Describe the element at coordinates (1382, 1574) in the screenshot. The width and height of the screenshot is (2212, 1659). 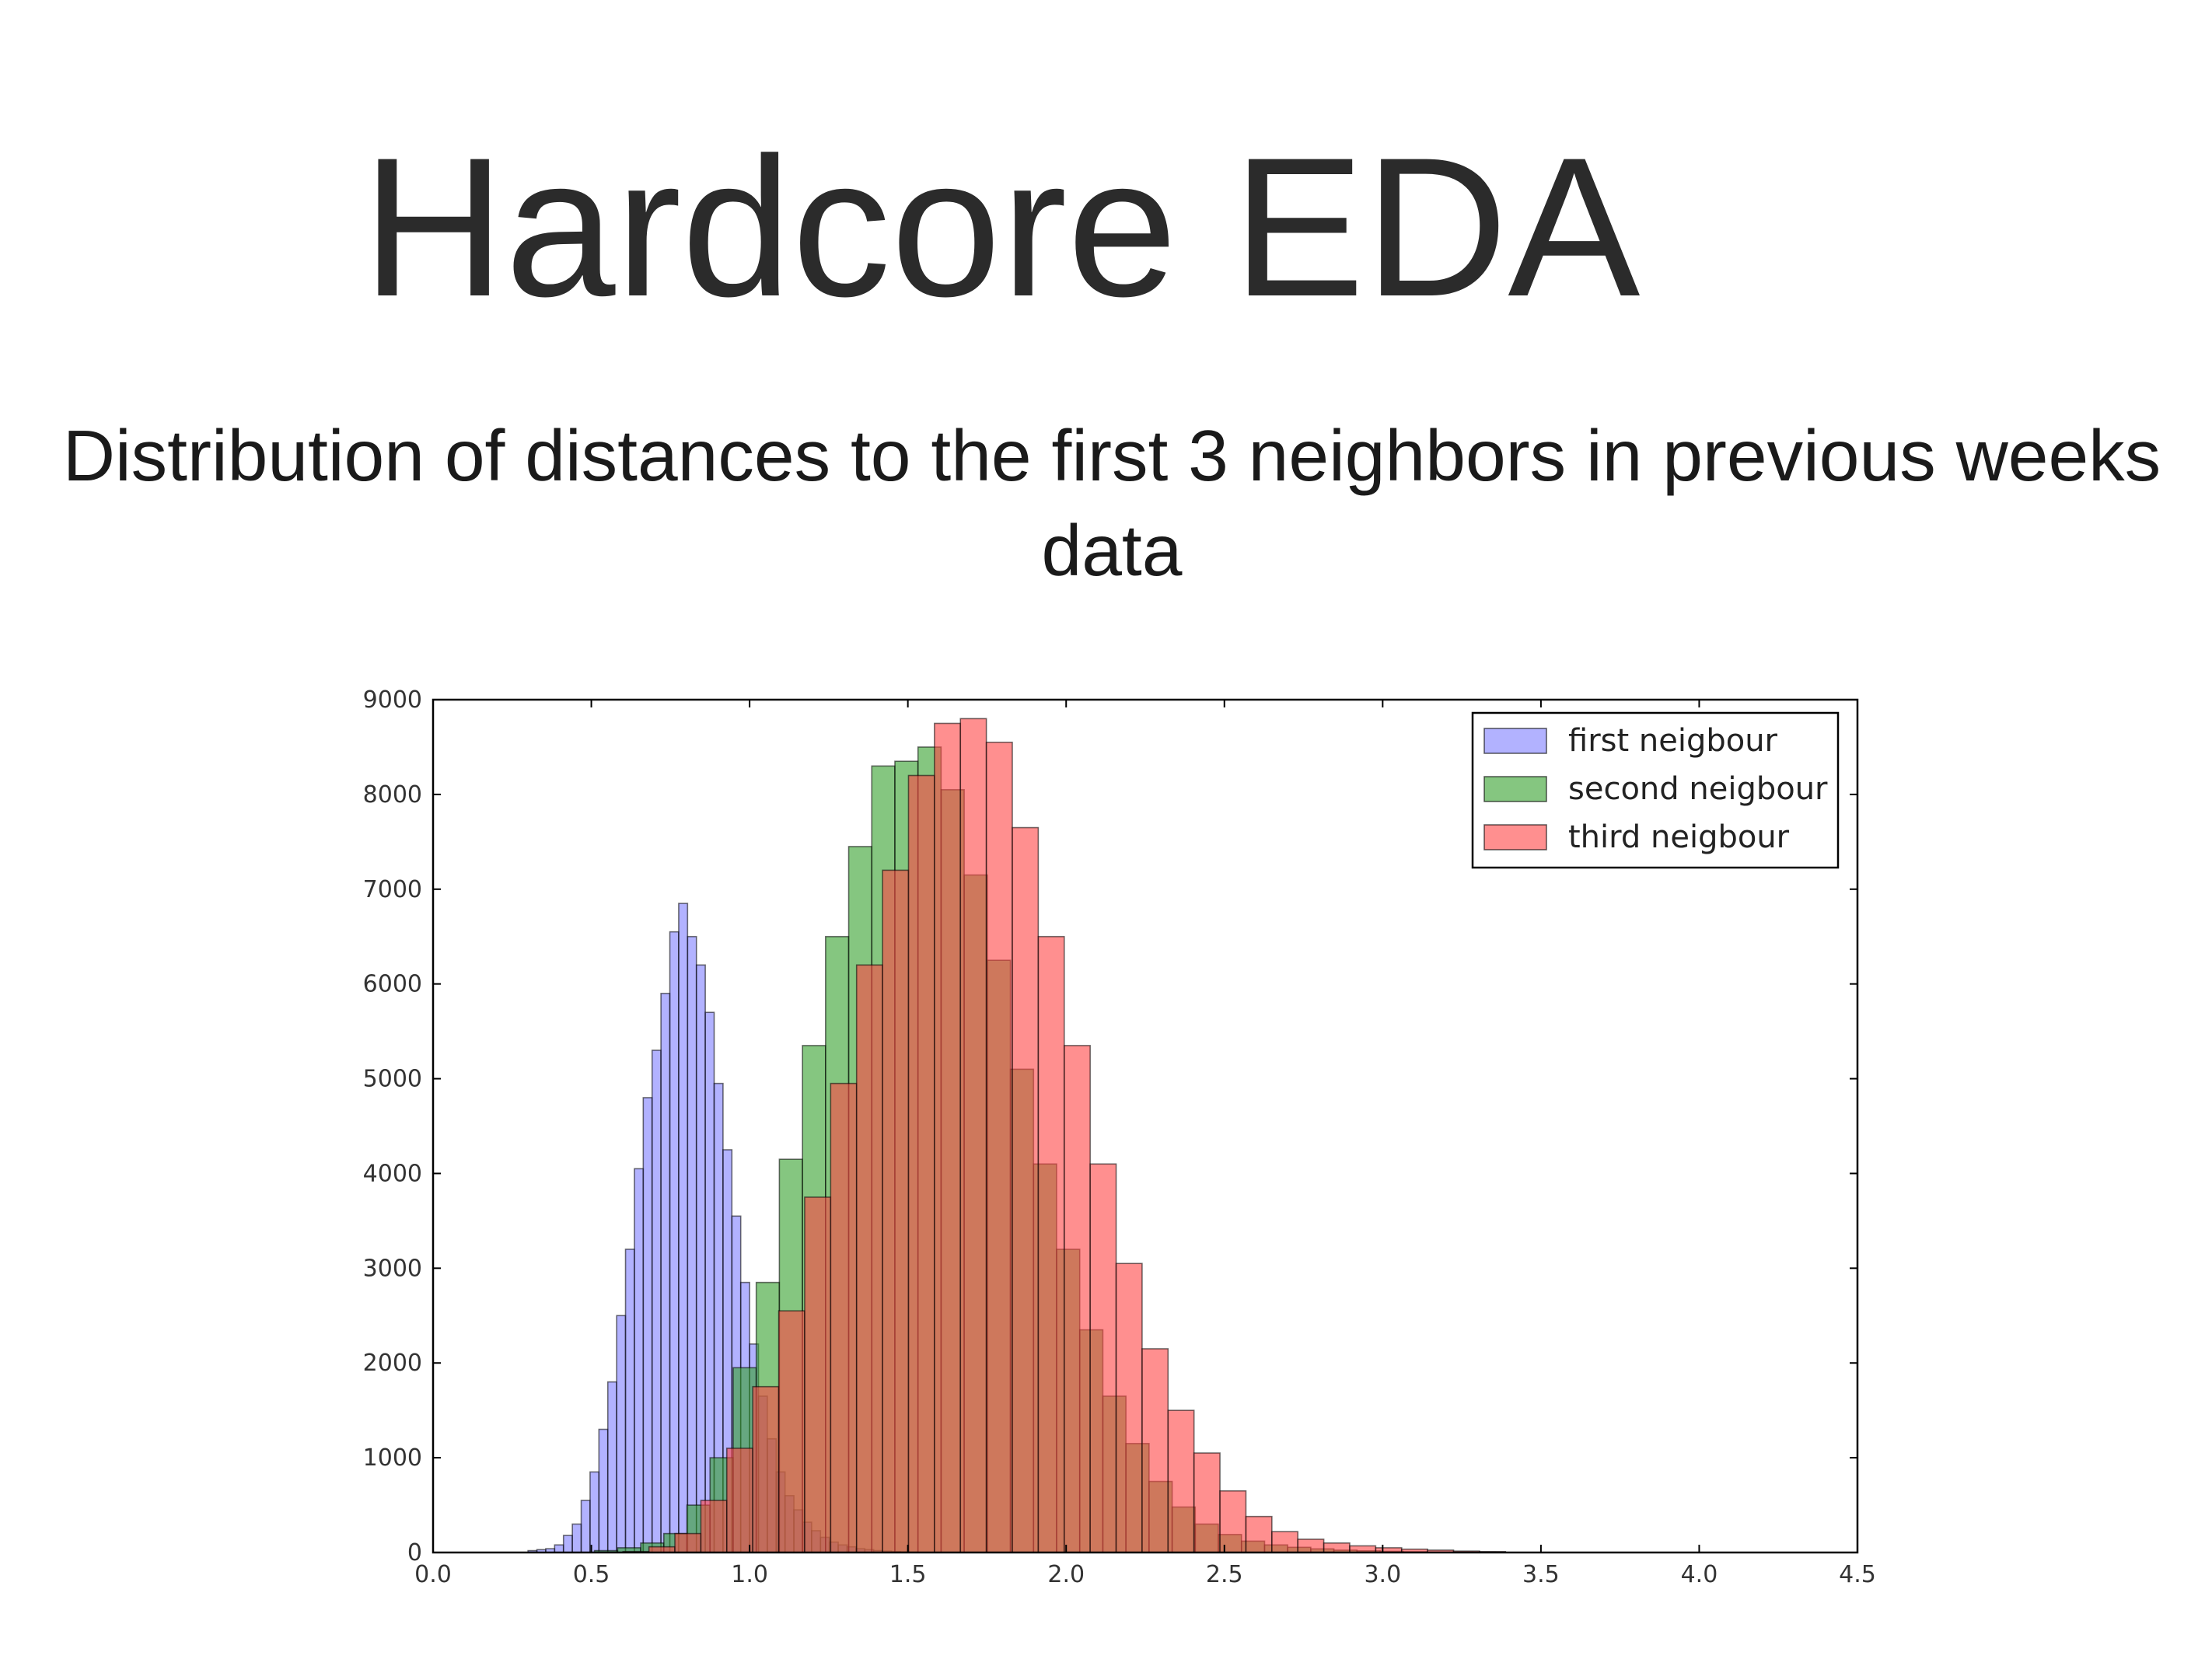
I see `x-tick-label: 3.0` at that location.